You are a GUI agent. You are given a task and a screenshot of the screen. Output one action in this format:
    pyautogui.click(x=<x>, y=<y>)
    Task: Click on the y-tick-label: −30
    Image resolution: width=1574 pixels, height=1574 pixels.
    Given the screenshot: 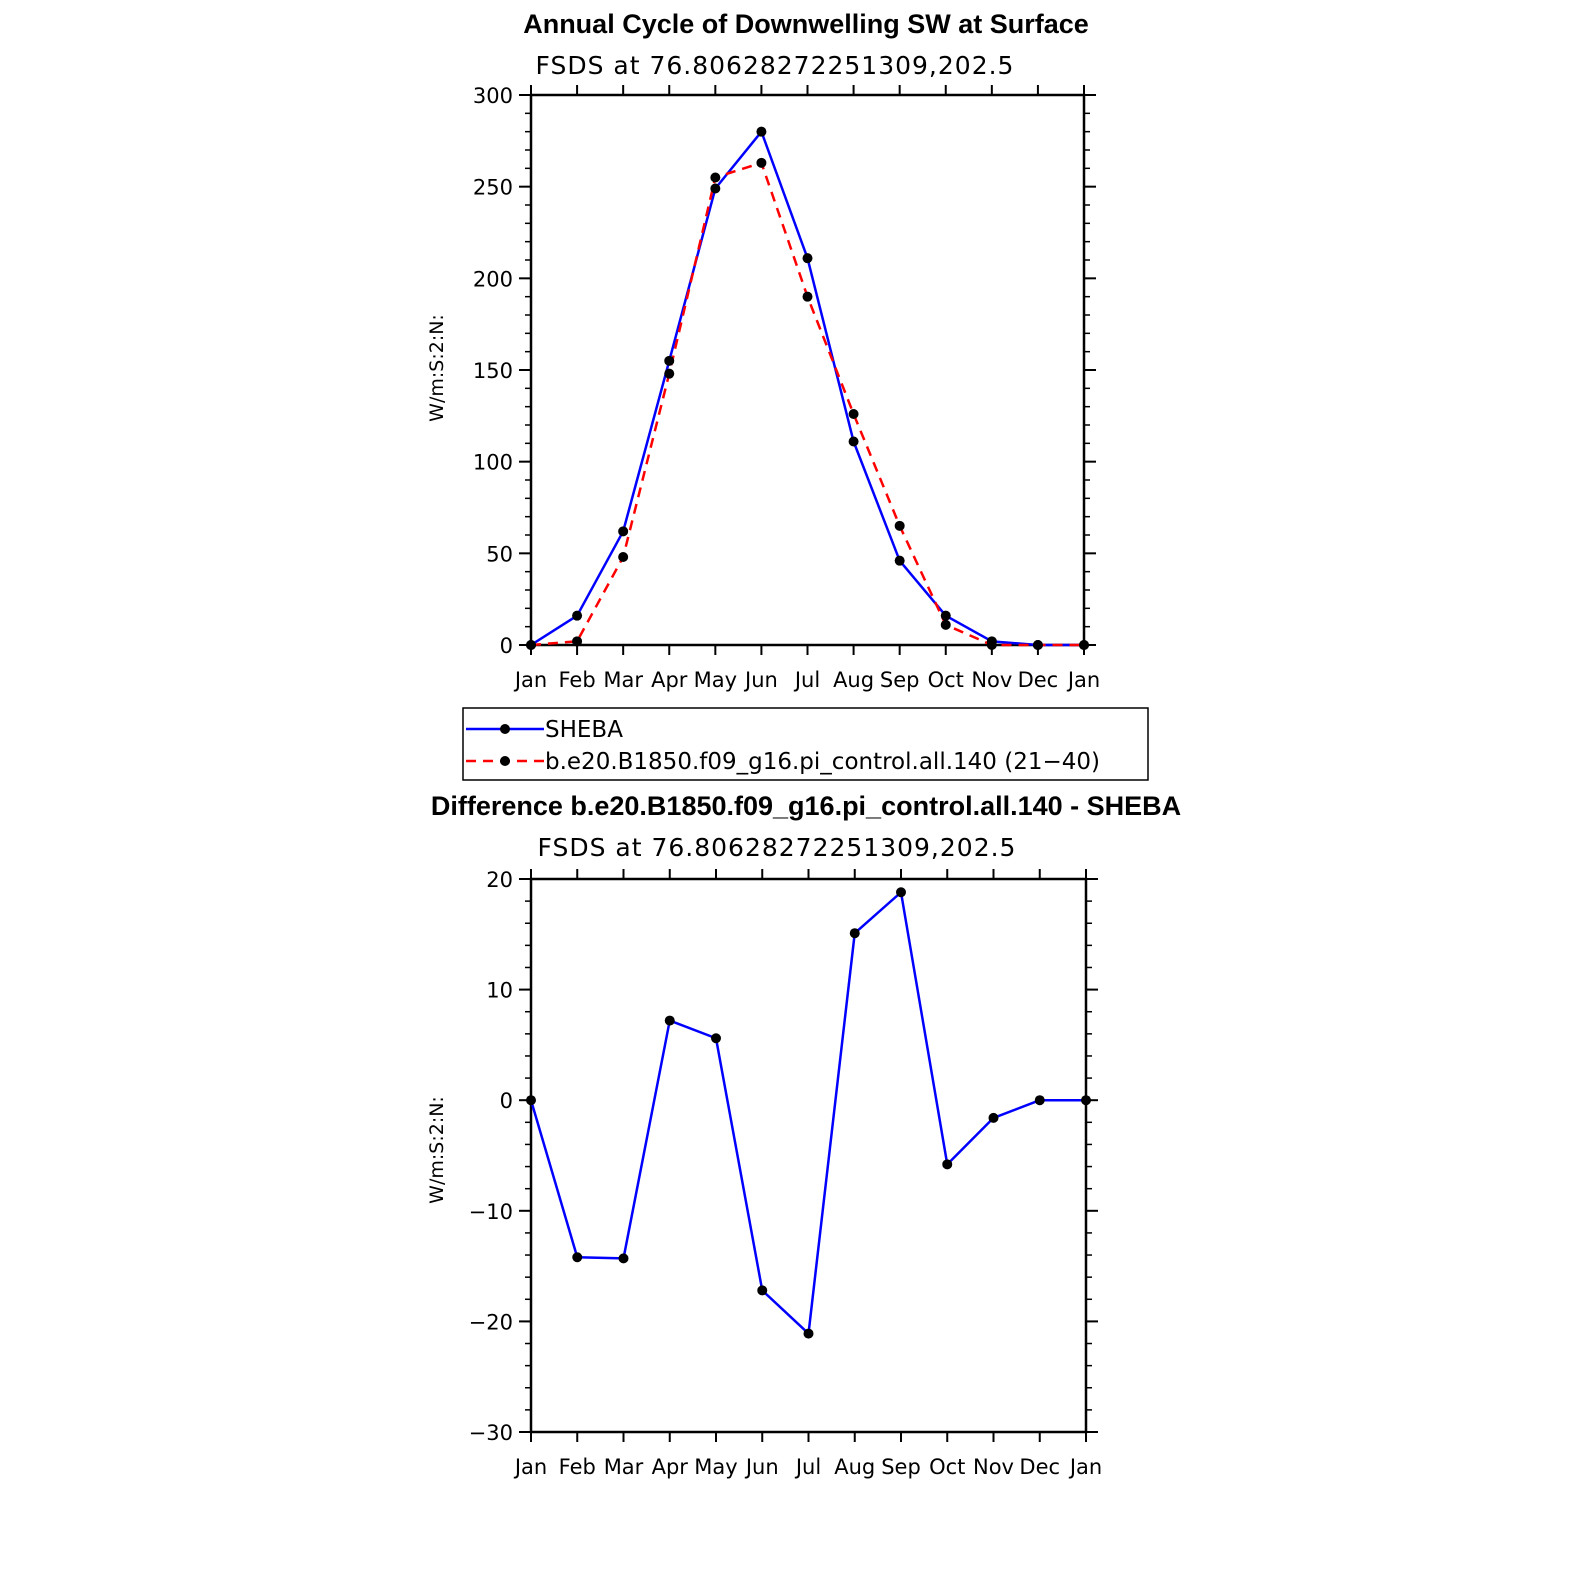 What is the action you would take?
    pyautogui.click(x=491, y=1433)
    